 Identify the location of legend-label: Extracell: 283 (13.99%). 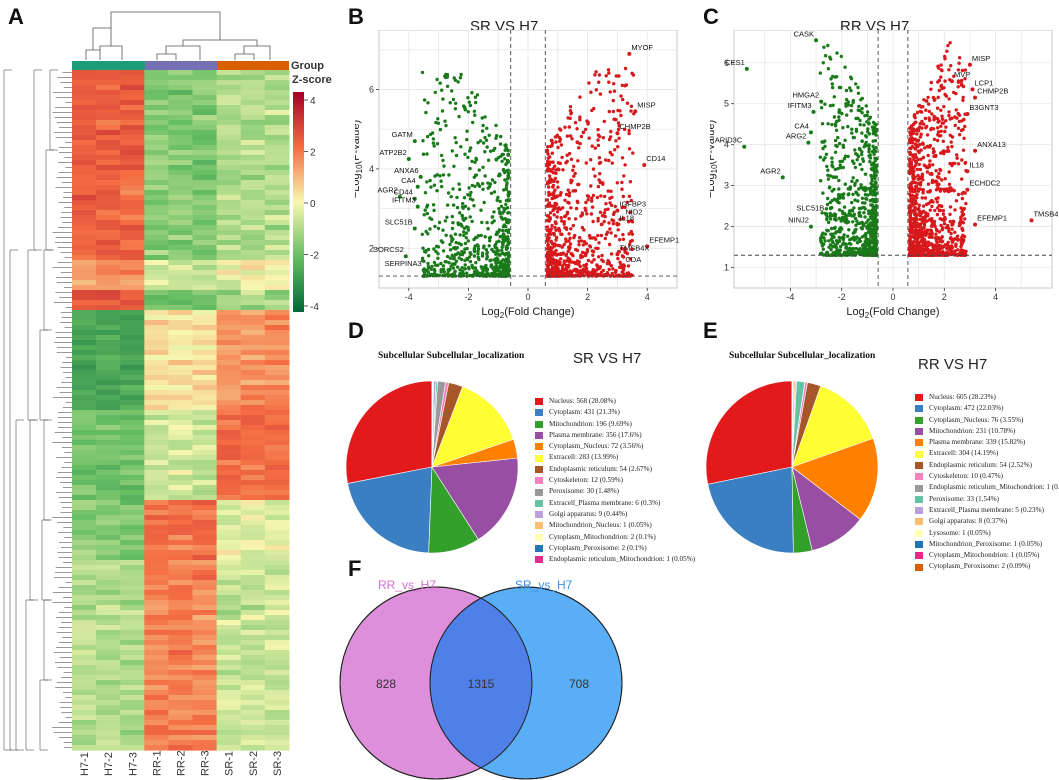
(584, 457).